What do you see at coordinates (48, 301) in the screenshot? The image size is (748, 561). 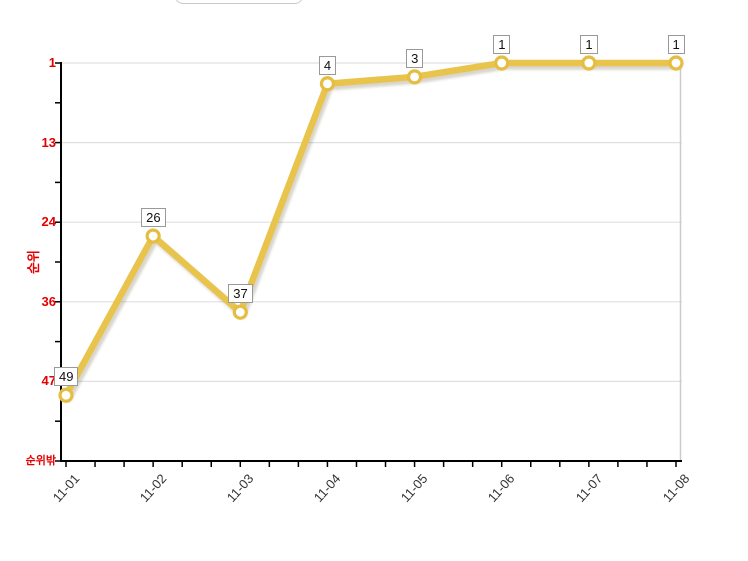 I see `y-tick-label: 36` at bounding box center [48, 301].